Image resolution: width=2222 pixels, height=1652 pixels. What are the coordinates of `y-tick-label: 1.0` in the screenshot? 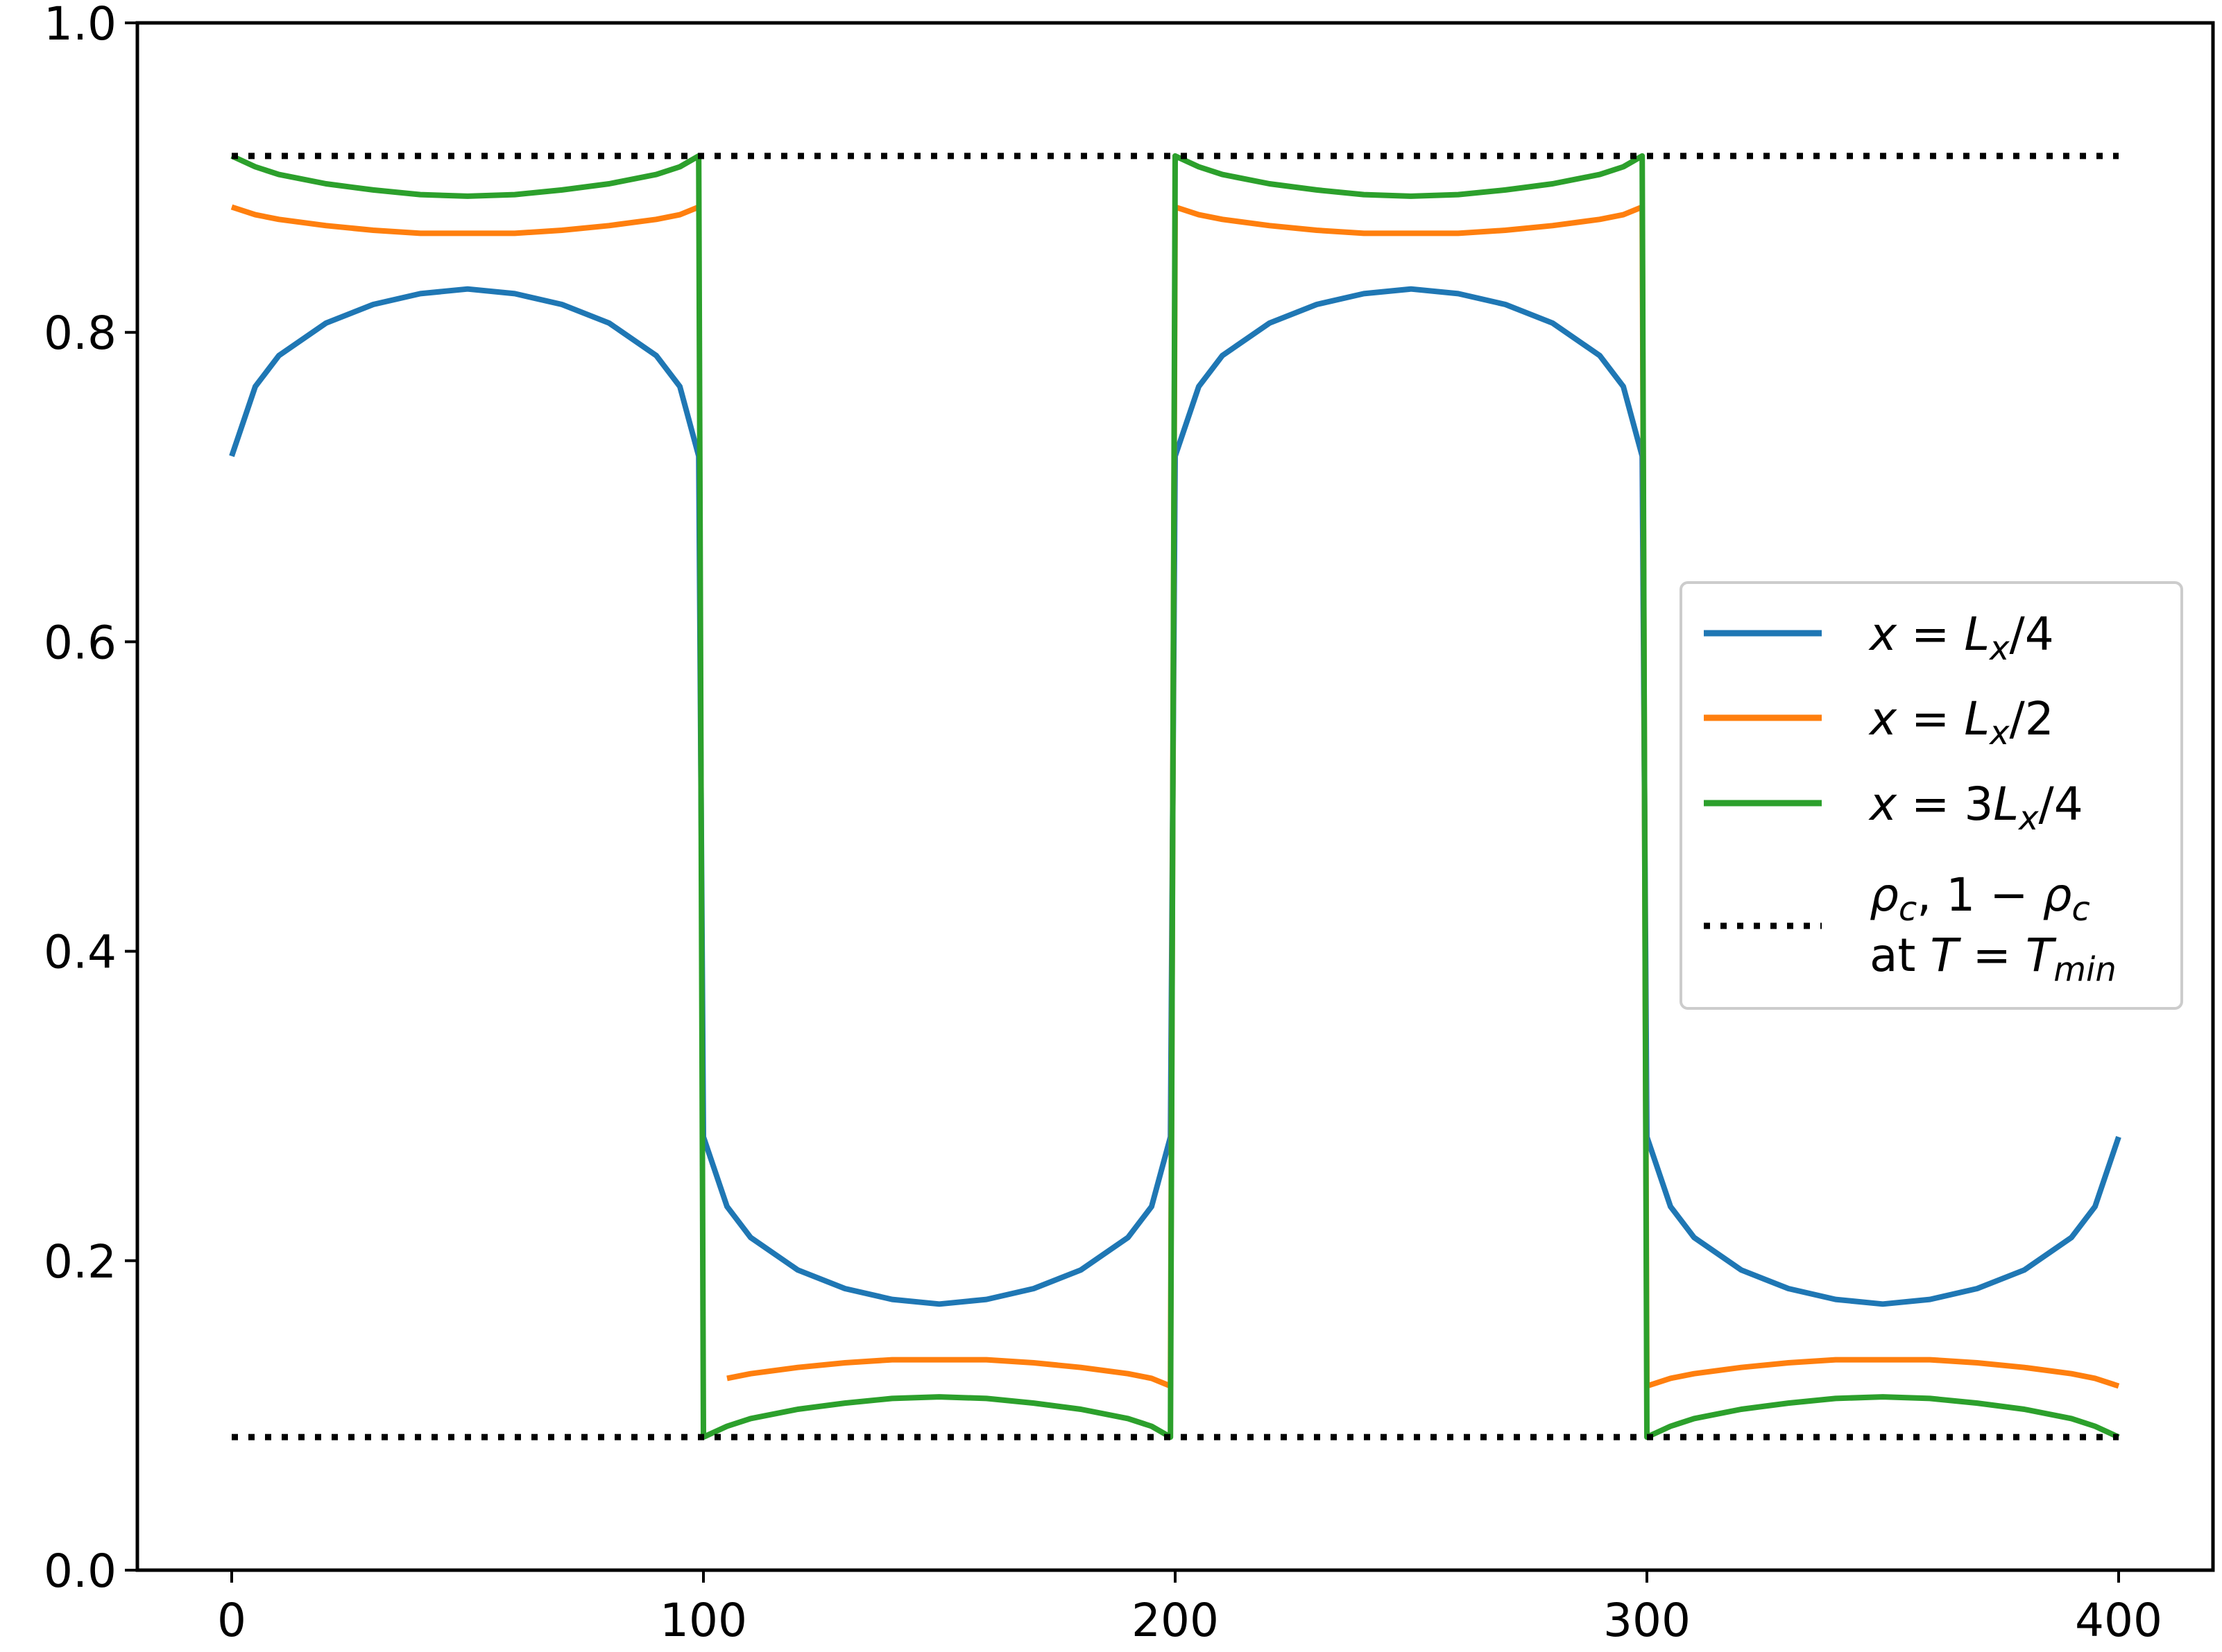 It's located at (80, 25).